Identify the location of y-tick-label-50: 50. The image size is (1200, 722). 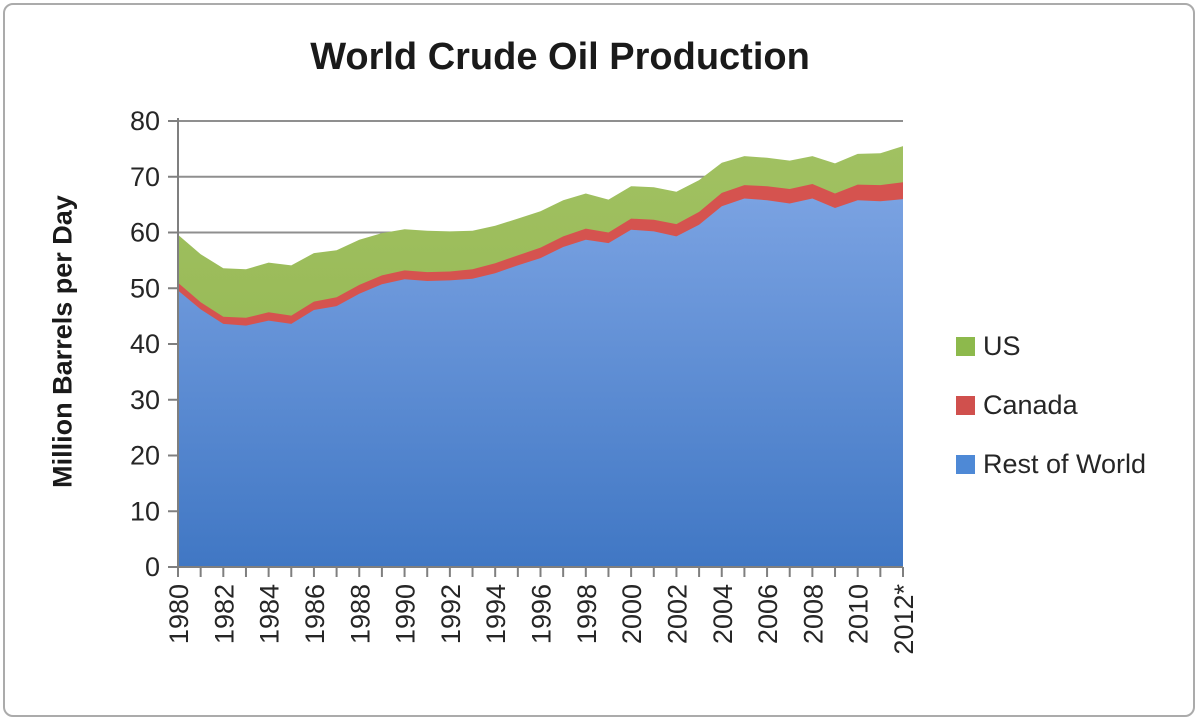
(145, 288).